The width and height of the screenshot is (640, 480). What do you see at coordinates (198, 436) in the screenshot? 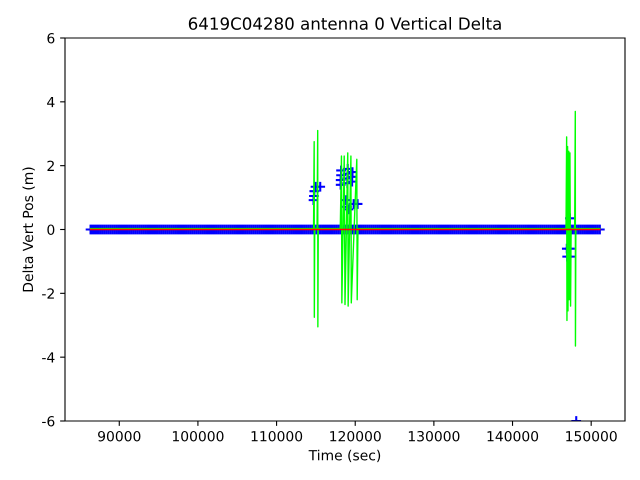
I see `x-tick-label: 100000` at bounding box center [198, 436].